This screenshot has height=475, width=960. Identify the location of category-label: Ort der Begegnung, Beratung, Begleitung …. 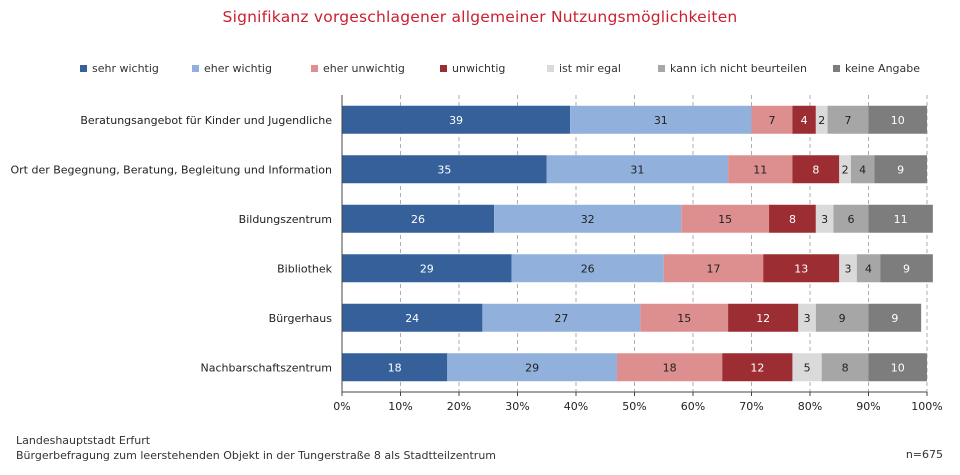
(171, 169).